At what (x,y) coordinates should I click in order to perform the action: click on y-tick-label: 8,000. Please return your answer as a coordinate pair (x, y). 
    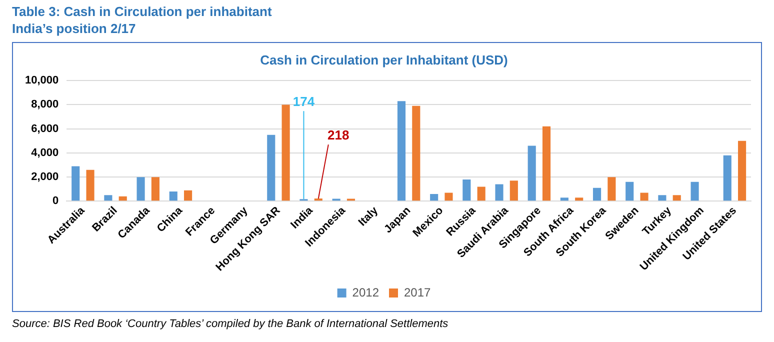
    Looking at the image, I should click on (45, 104).